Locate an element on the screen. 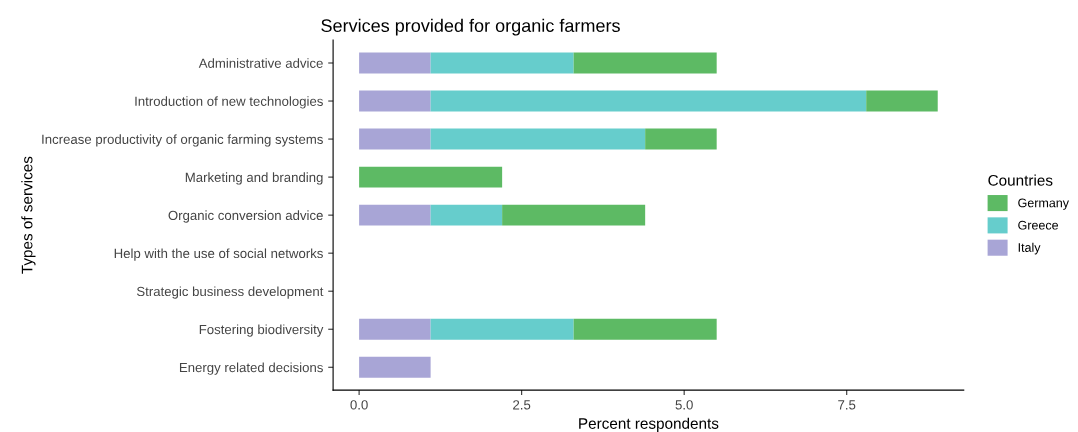 This screenshot has height=432, width=1078. x-tick-label: 5.0 is located at coordinates (684, 405).